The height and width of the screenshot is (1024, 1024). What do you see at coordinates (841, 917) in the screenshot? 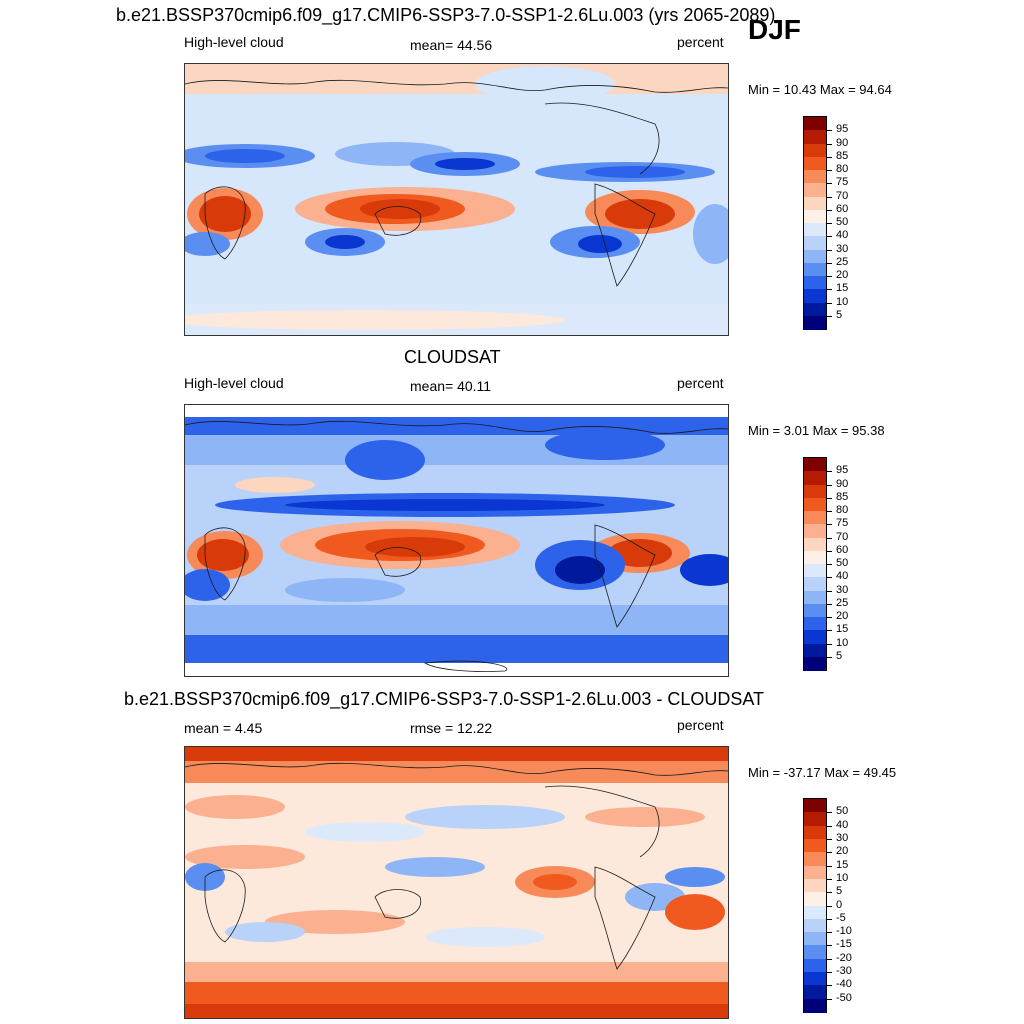
I see `colorbar-label: -5` at bounding box center [841, 917].